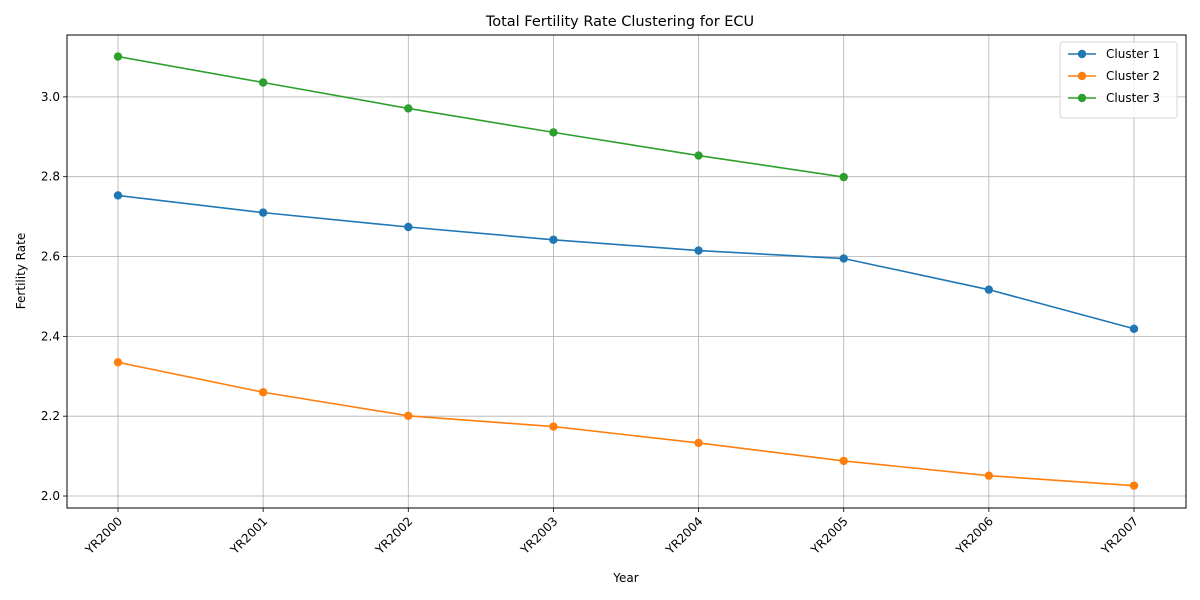 The image size is (1200, 600). What do you see at coordinates (50, 97) in the screenshot?
I see `y-tick-label: 3.0` at bounding box center [50, 97].